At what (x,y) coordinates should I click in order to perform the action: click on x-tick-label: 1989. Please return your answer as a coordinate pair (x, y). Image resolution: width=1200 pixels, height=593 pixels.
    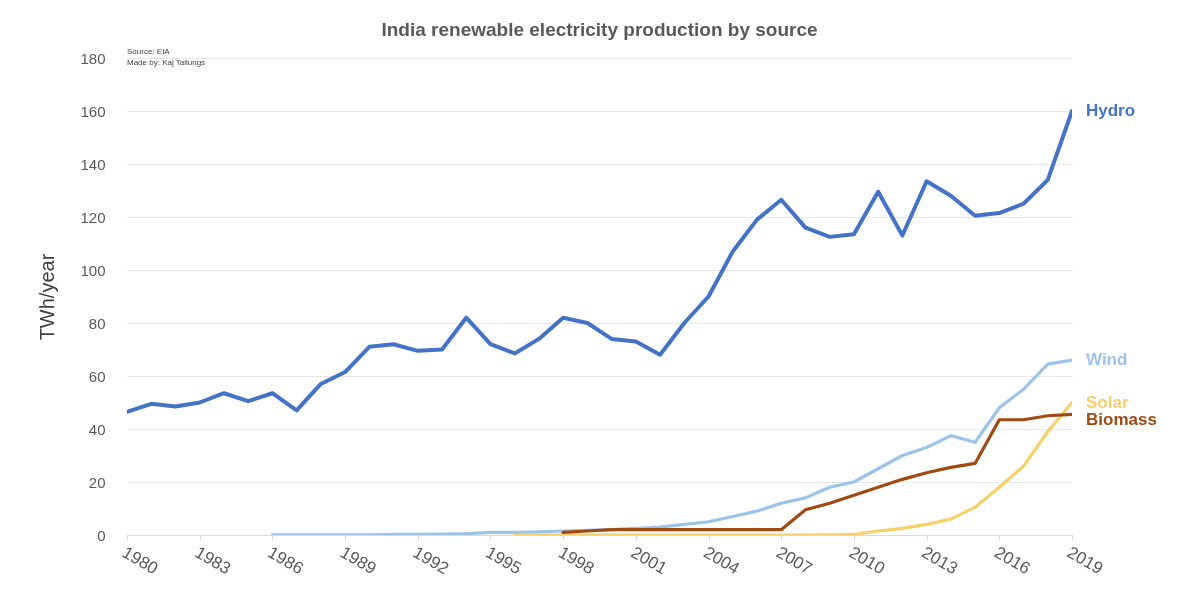
    Looking at the image, I should click on (358, 560).